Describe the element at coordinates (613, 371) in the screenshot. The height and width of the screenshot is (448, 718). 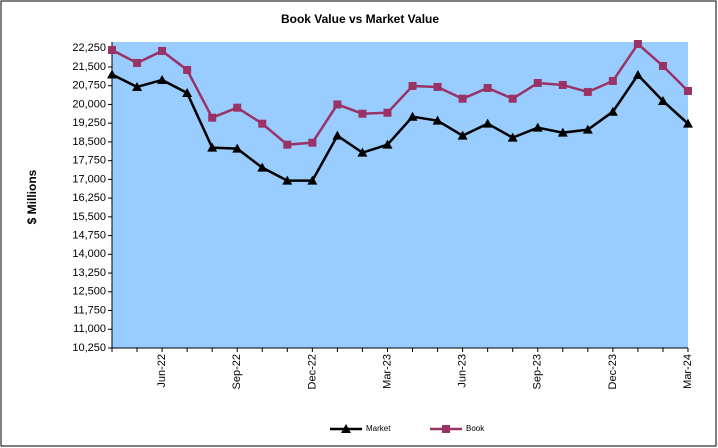
I see `x-tick-label: Dec-23` at that location.